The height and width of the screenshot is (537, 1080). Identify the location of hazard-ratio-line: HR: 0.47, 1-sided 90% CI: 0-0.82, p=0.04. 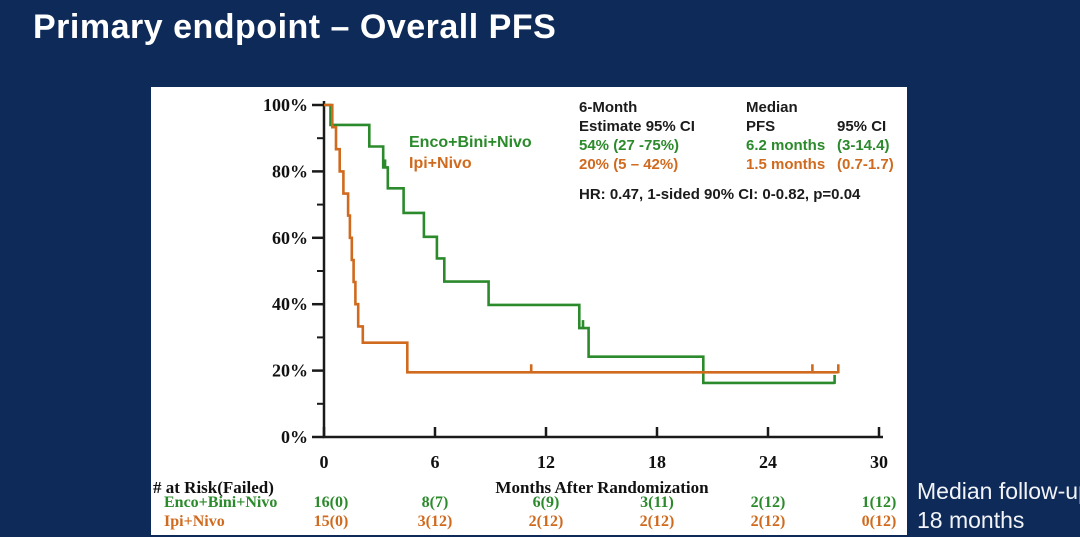
(720, 194).